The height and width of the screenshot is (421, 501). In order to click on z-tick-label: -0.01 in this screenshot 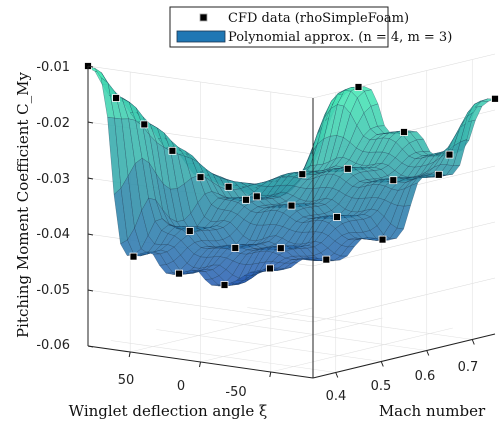, I will do `click(53, 67)`.